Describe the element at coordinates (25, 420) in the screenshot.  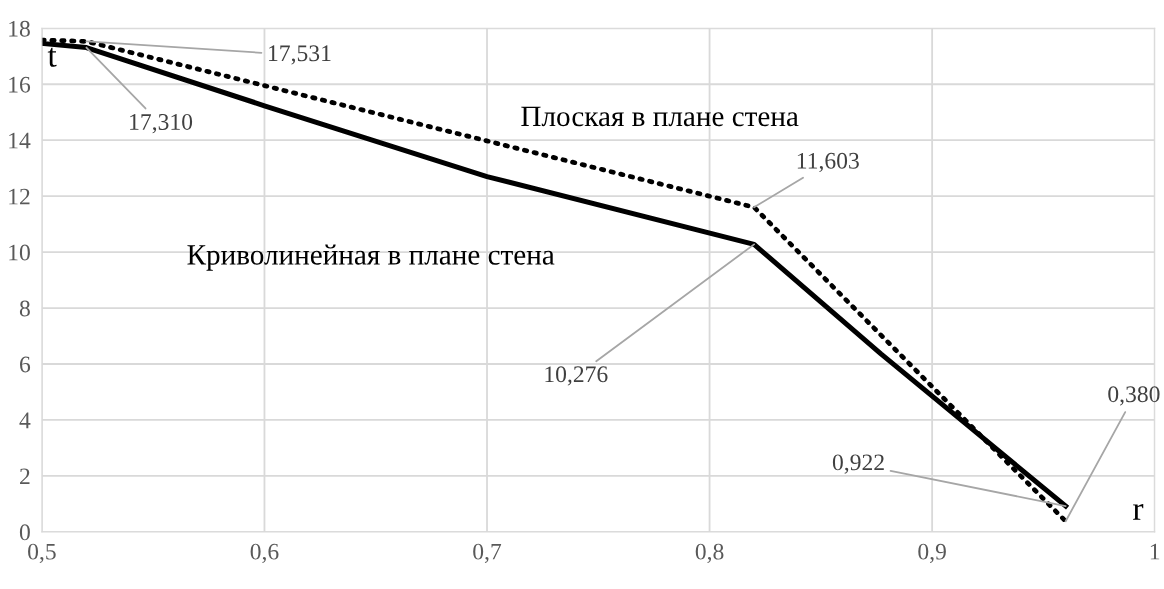
I see `y-tick-label: 4` at that location.